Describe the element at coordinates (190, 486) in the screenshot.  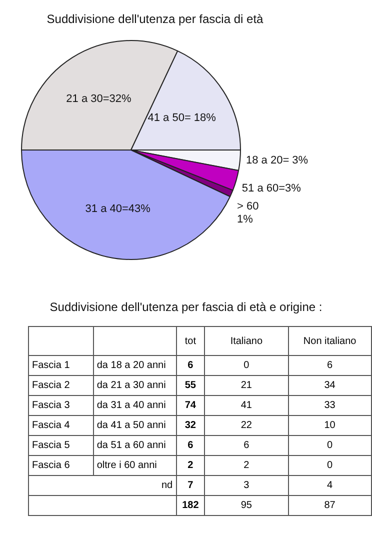
I see `data-label: 7` at that location.